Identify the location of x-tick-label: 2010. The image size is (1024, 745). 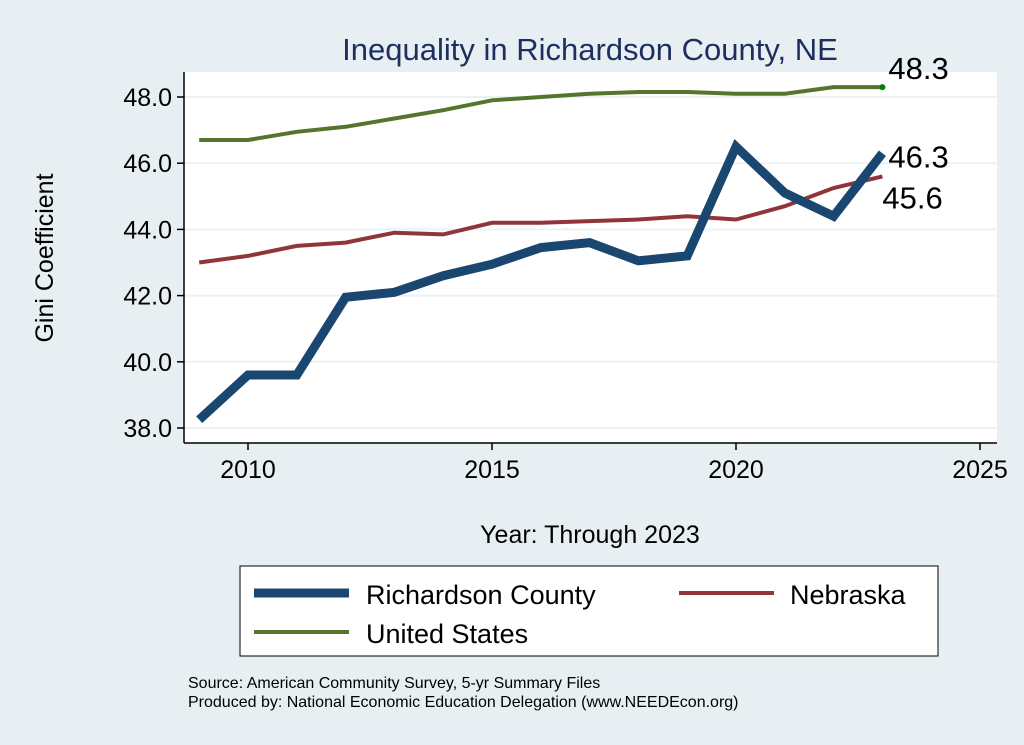
(248, 470).